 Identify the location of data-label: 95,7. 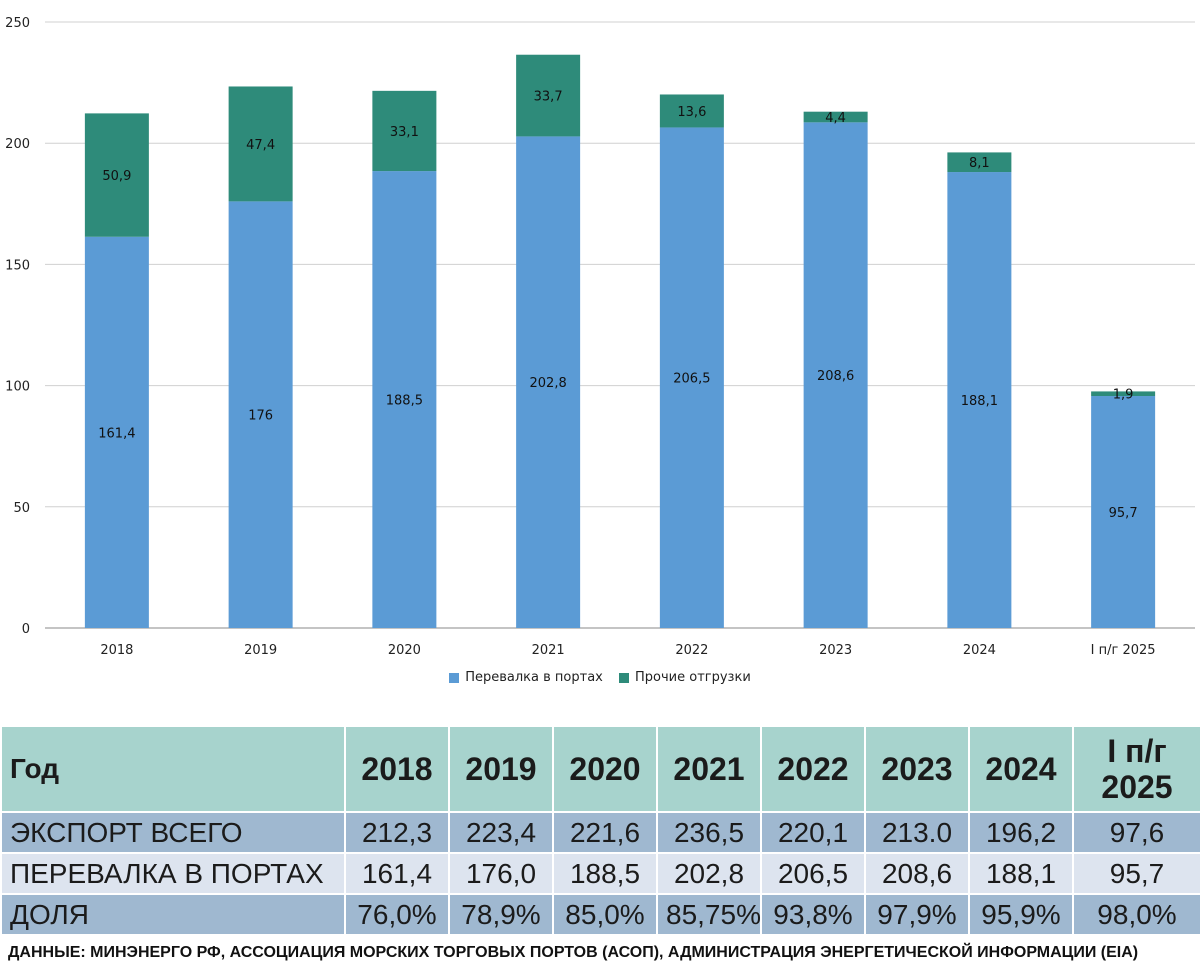
(1123, 513).